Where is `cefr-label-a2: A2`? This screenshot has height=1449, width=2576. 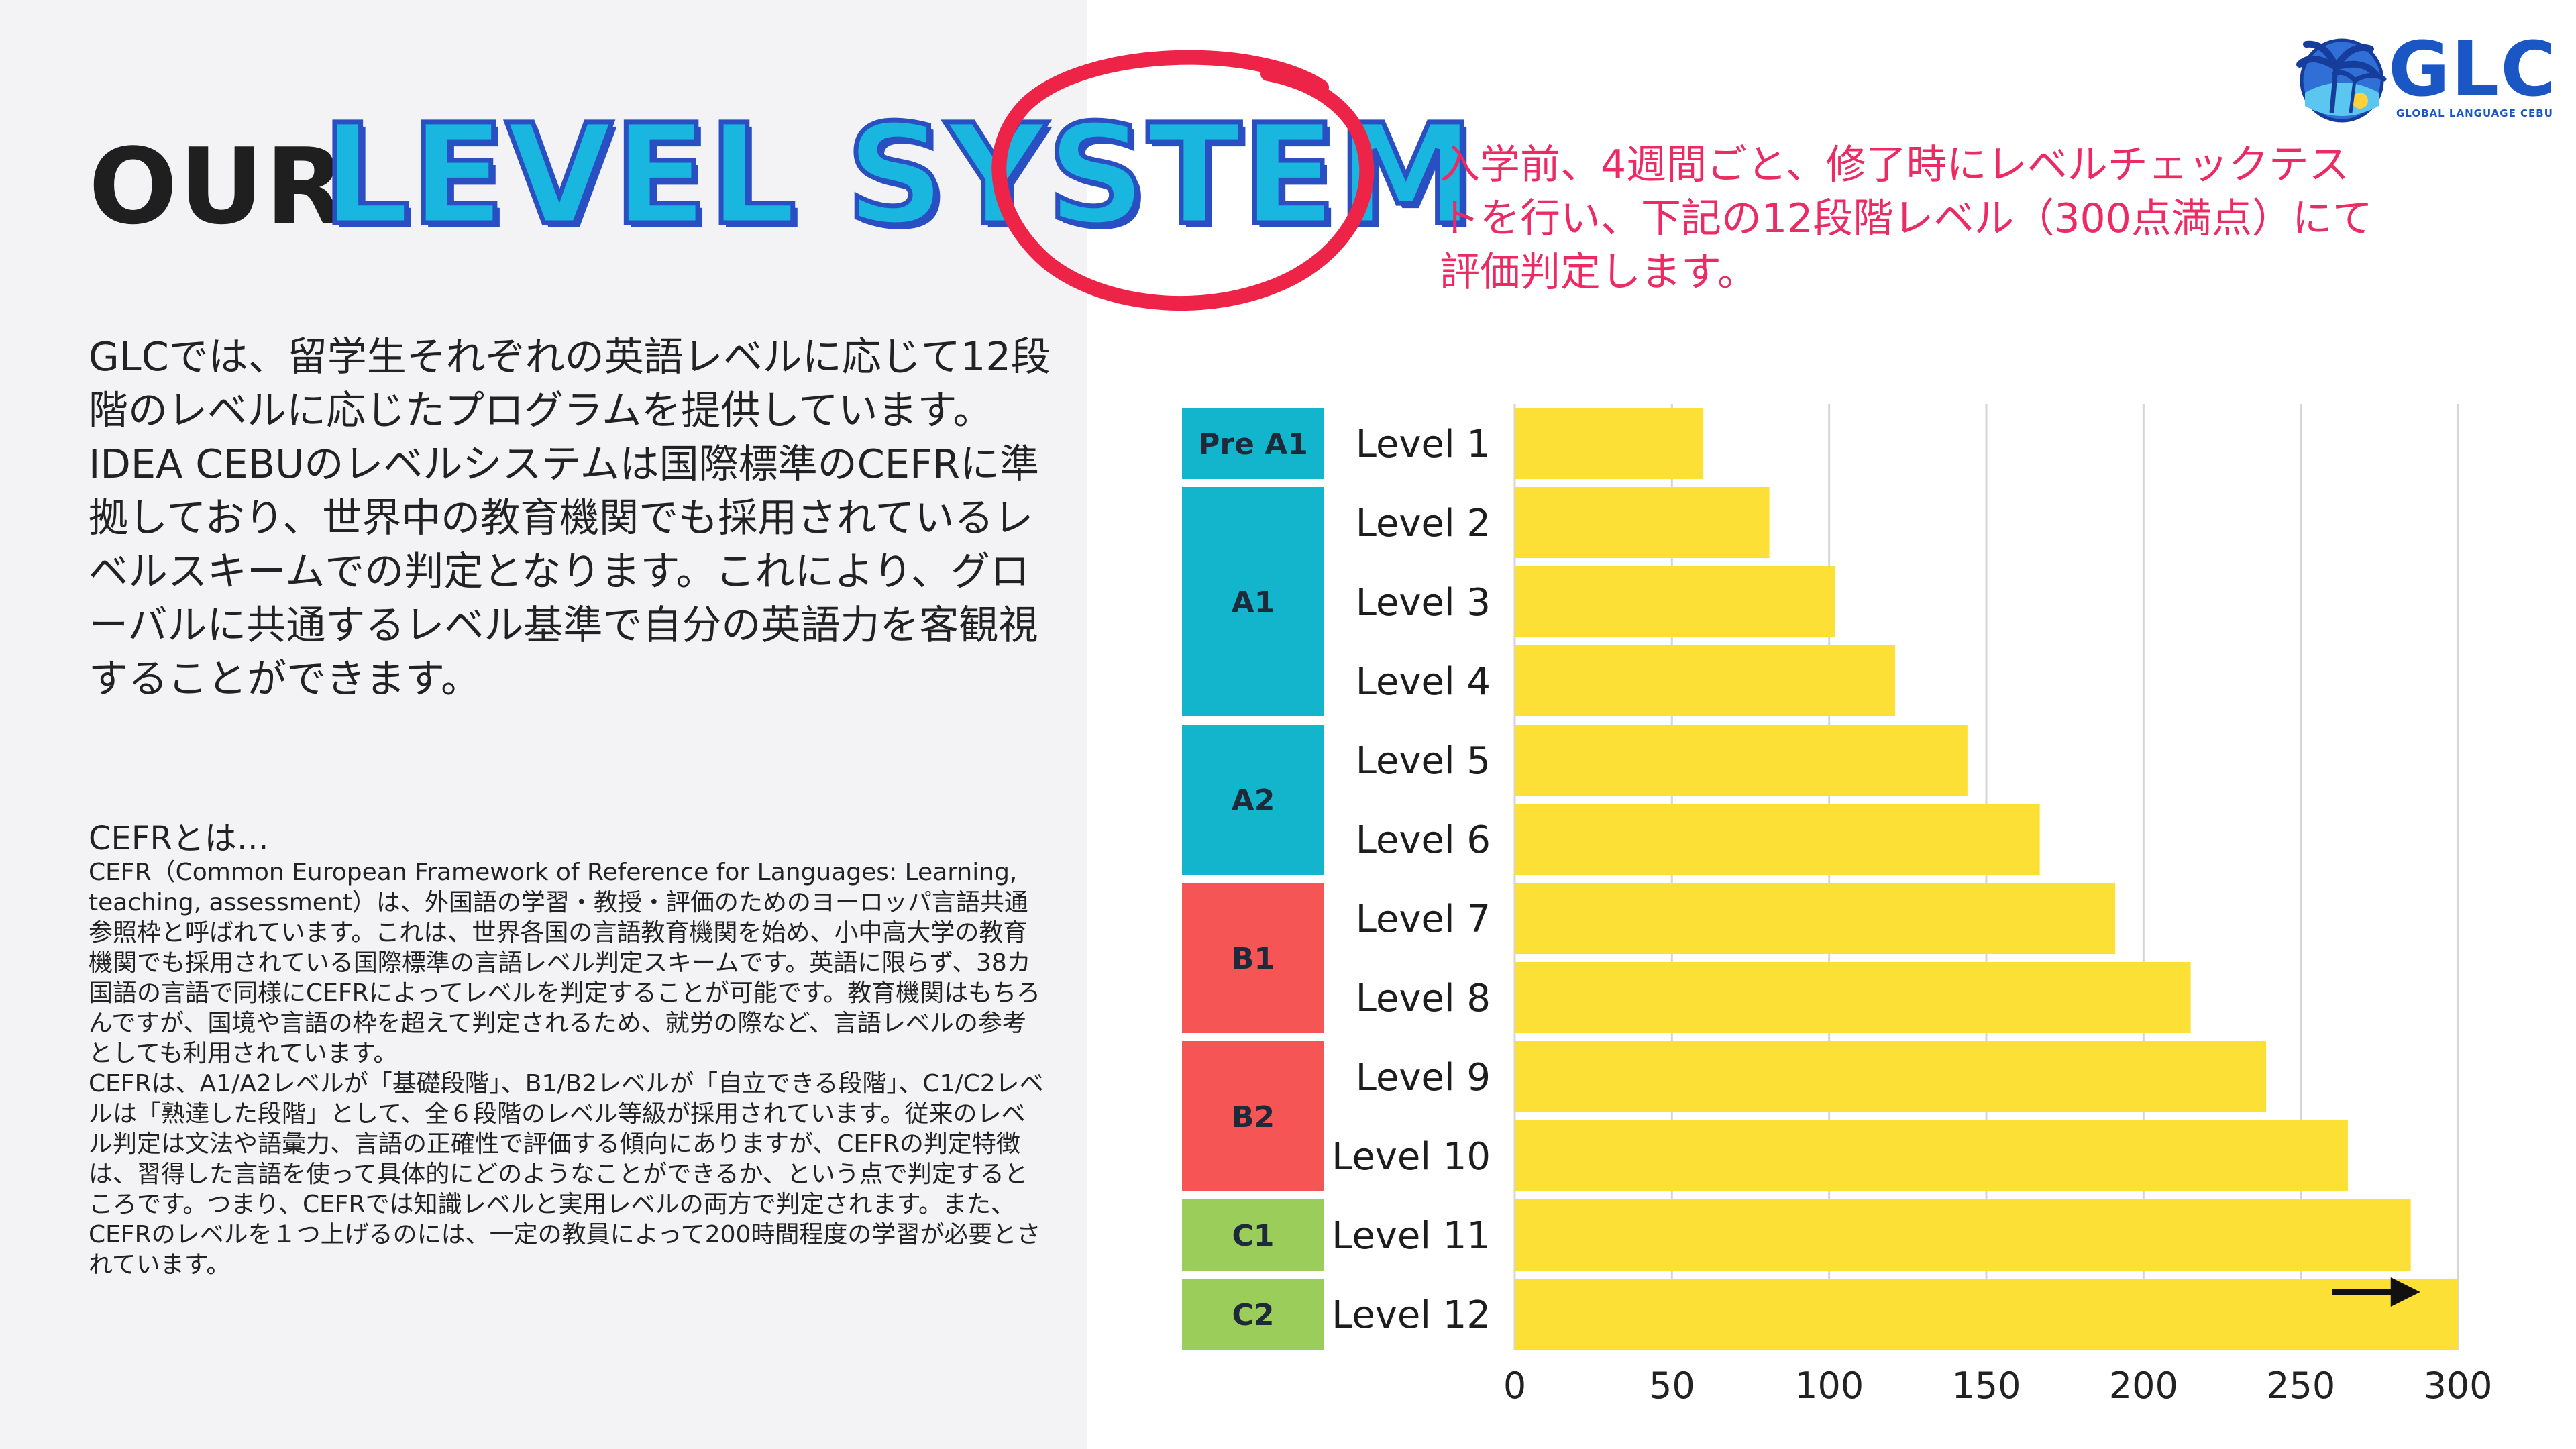
cefr-label-a2: A2 is located at coordinates (1253, 801).